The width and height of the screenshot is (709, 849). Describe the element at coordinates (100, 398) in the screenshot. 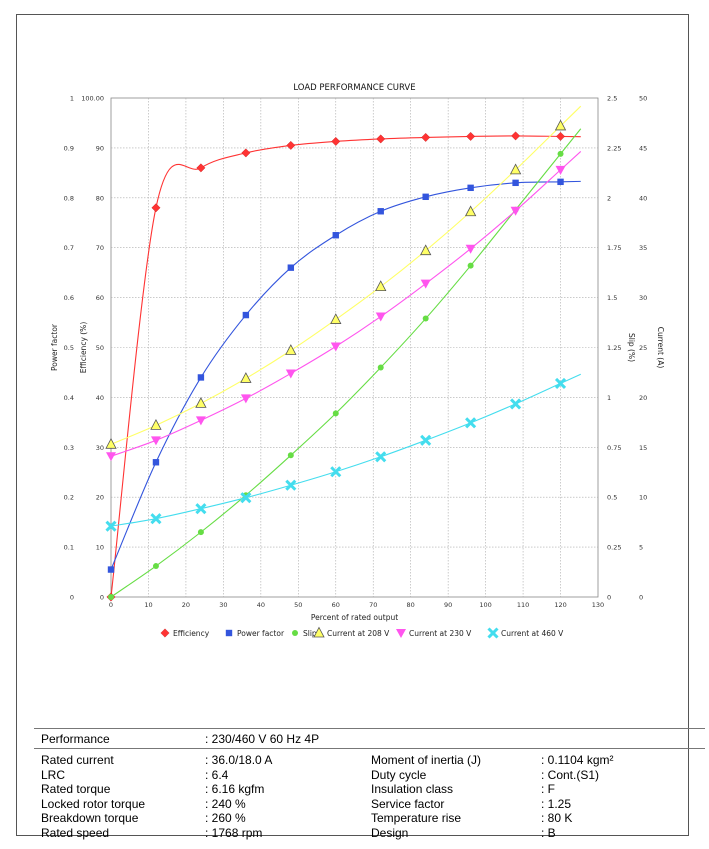

I see `efficiency-tick-label: 40` at that location.